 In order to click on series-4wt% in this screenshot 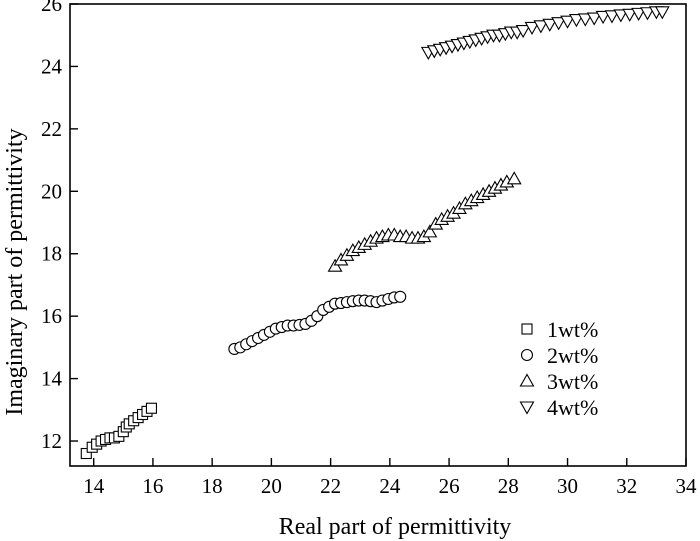, I will do `click(545, 33)`.